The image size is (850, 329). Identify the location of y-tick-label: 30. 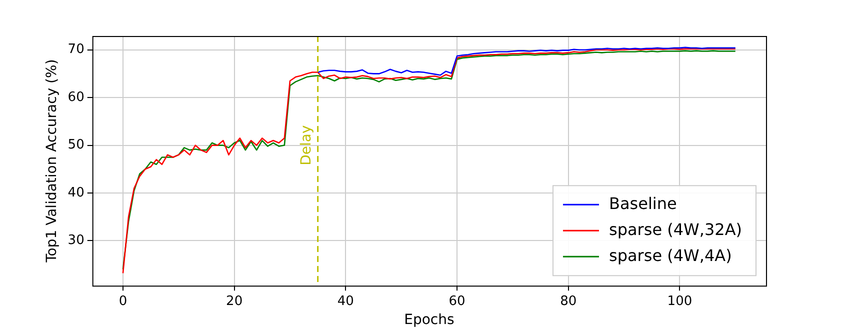
(76, 240).